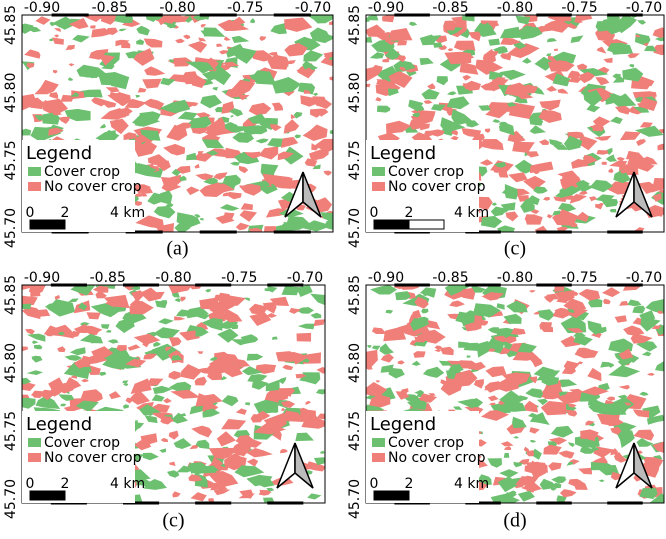  What do you see at coordinates (409, 484) in the screenshot?
I see `scale-label: 2` at bounding box center [409, 484].